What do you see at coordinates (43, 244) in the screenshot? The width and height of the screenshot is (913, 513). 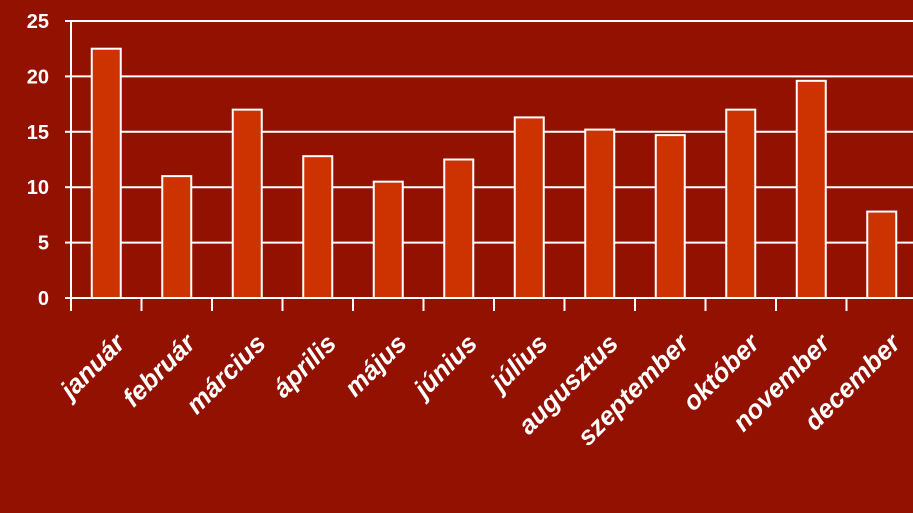 I see `y-tick-label: 5` at bounding box center [43, 244].